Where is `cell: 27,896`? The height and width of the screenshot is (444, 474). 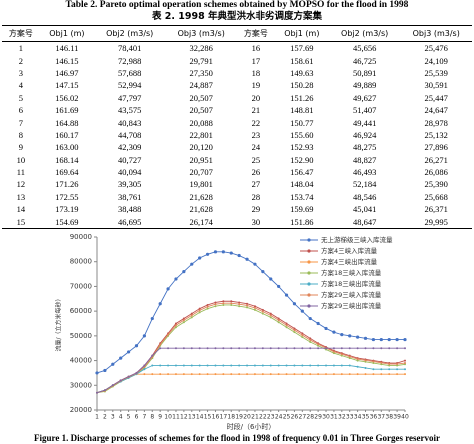 cell: 27,896 is located at coordinates (436, 147).